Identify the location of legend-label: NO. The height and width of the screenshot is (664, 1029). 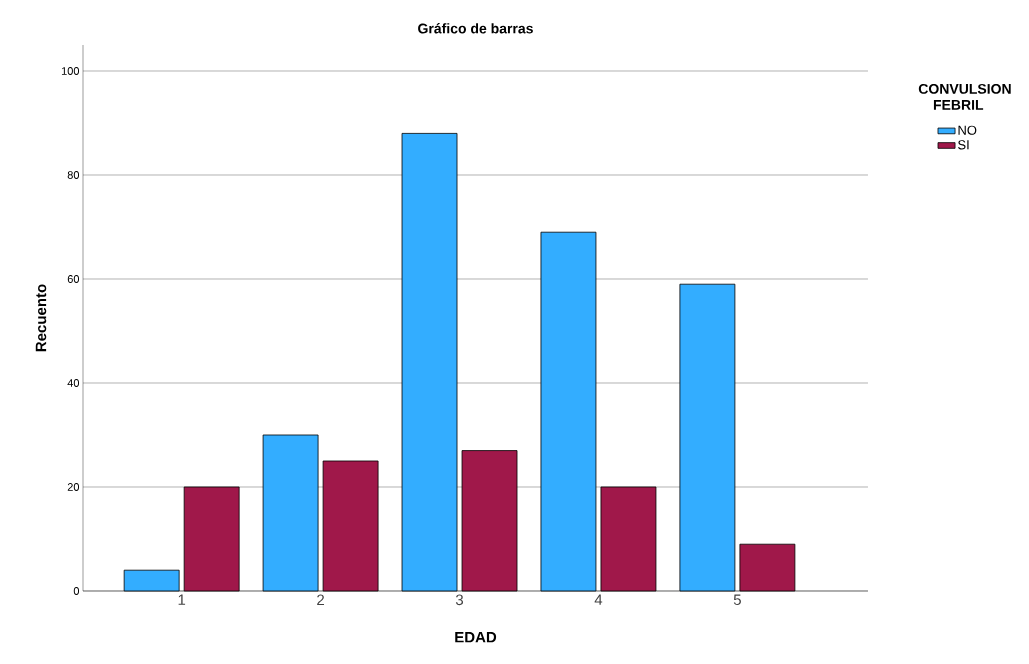
(967, 130).